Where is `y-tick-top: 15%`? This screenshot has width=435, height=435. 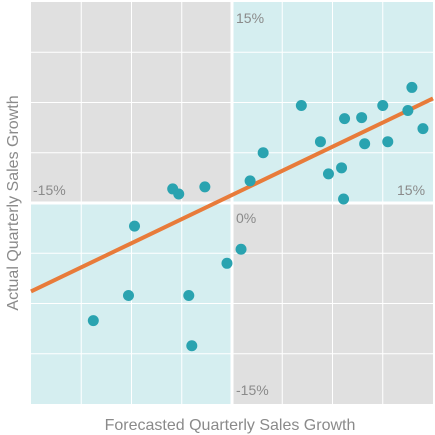
y-tick-top: 15% is located at coordinates (250, 18).